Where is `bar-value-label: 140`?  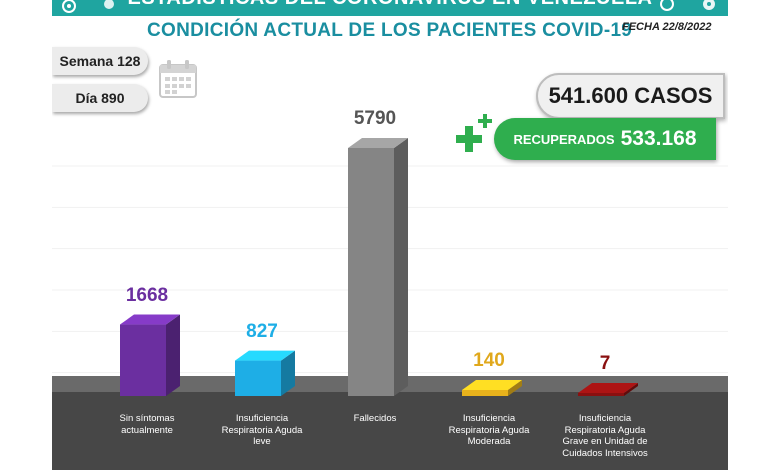 bar-value-label: 140 is located at coordinates (489, 360).